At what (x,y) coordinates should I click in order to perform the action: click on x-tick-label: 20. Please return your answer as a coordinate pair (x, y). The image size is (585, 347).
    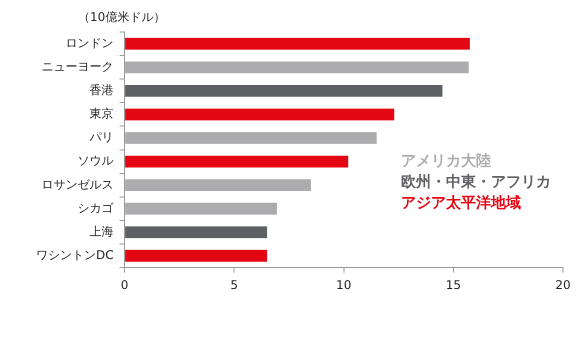
    Looking at the image, I should click on (563, 285).